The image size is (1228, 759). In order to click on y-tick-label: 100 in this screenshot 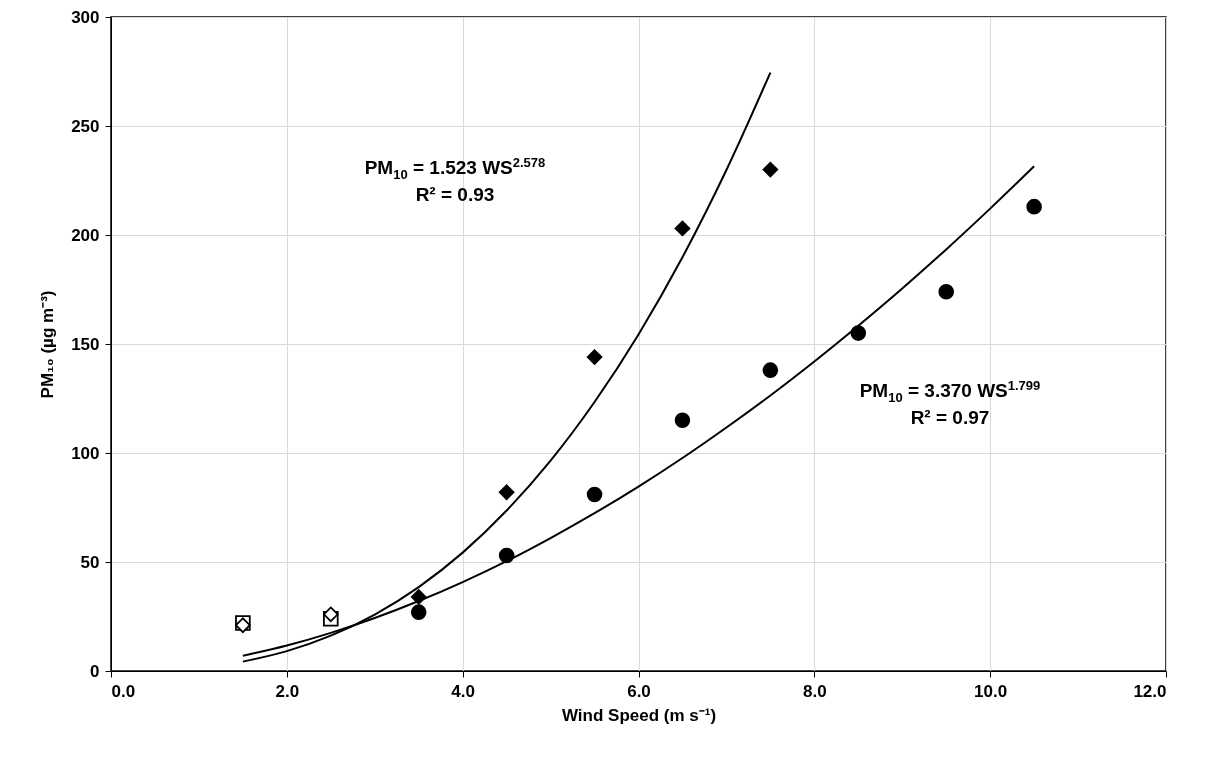, I will do `click(85, 453)`.